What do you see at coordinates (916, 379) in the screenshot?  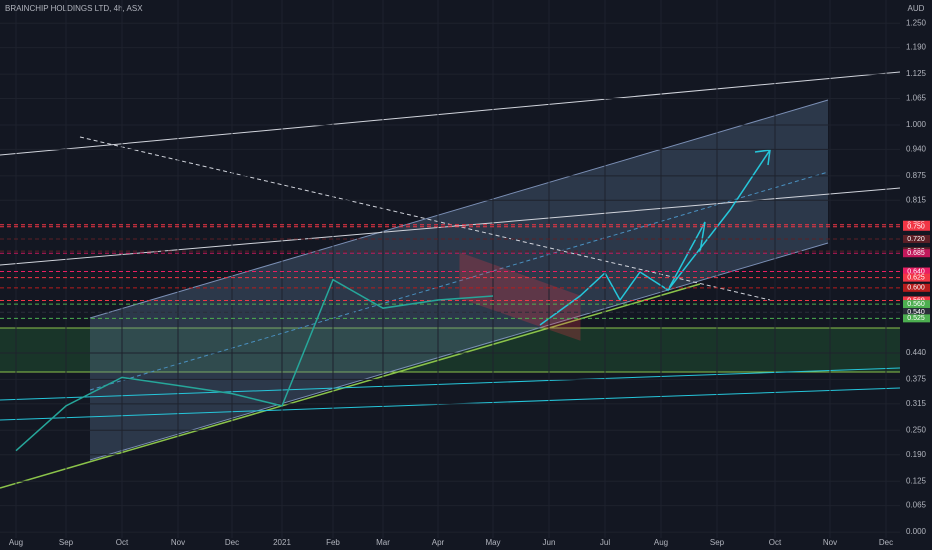 I see `y-tick-label: 0.375` at bounding box center [916, 379].